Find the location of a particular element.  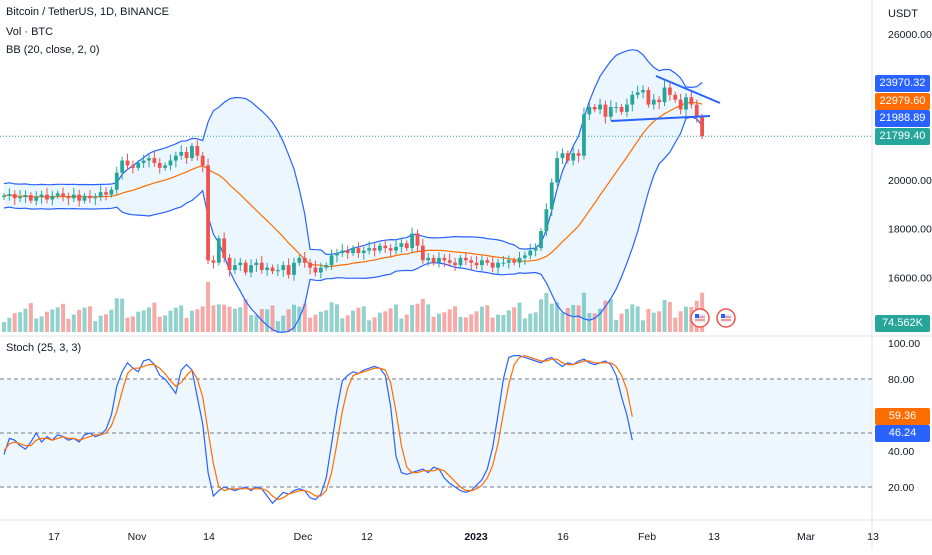

stoch-d-tag: 59.36 is located at coordinates (902, 416).